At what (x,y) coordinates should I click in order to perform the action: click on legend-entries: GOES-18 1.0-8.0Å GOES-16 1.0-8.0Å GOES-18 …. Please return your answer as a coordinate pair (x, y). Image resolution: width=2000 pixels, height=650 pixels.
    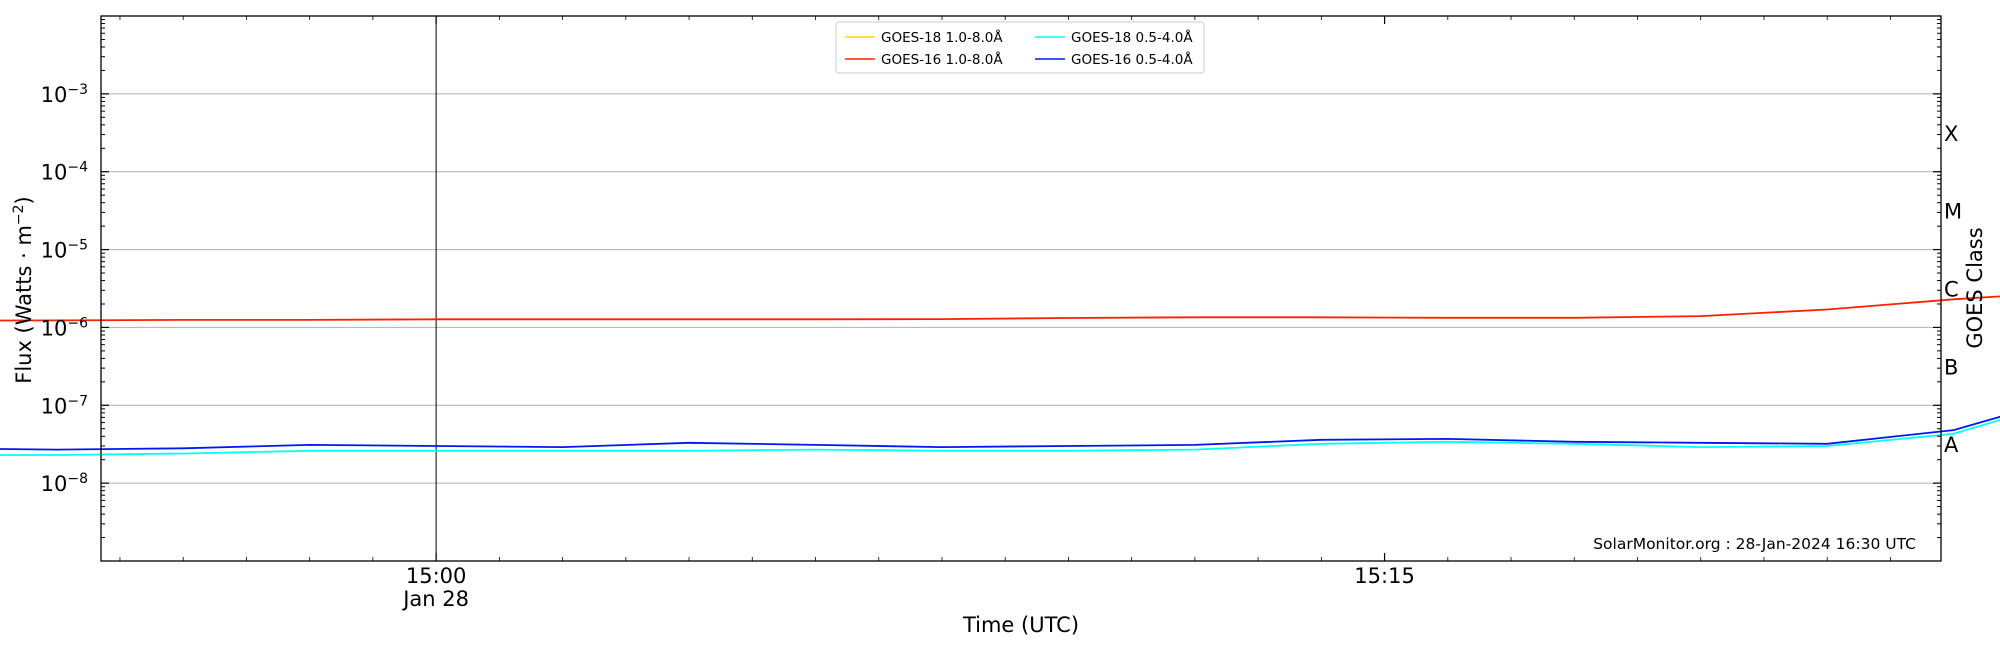
    Looking at the image, I should click on (1019, 48).